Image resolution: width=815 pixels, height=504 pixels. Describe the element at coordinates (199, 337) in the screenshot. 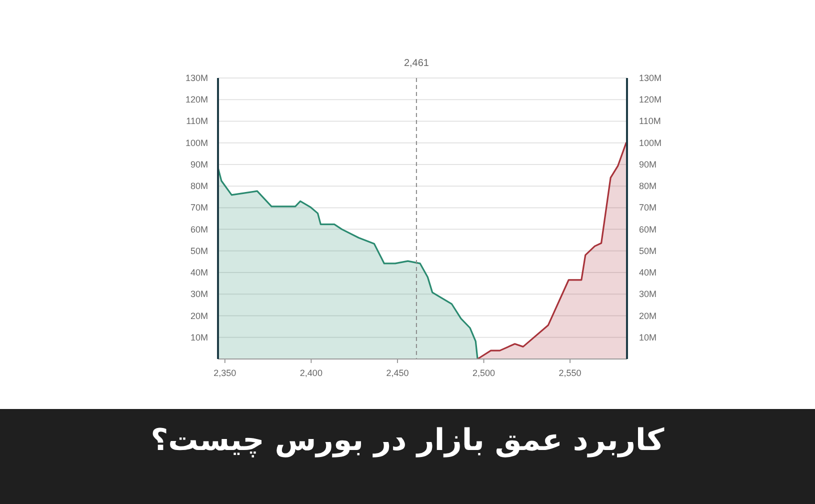

I see `y-tick-label: 10M` at that location.